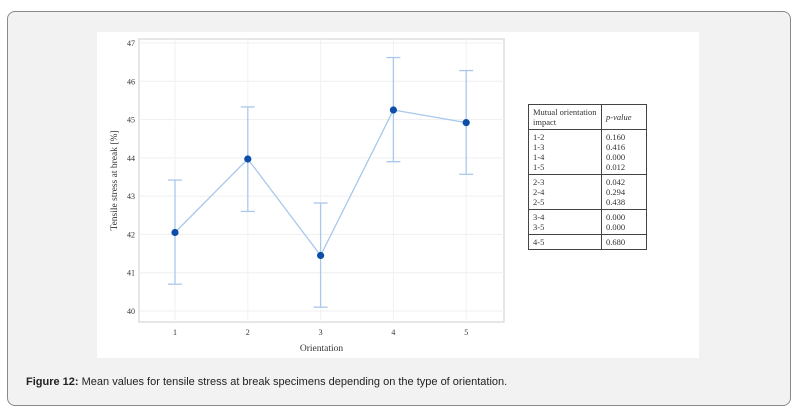 The height and width of the screenshot is (411, 797). What do you see at coordinates (587, 192) in the screenshot?
I see `table-group: 2-3 2-4 2-5 0.042 0.294 0.438` at bounding box center [587, 192].